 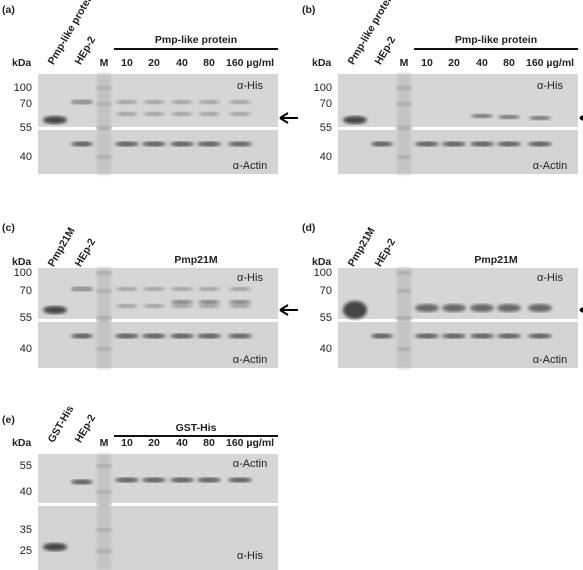 What do you see at coordinates (86, 50) in the screenshot?
I see `cells-label: HEp-2` at bounding box center [86, 50].